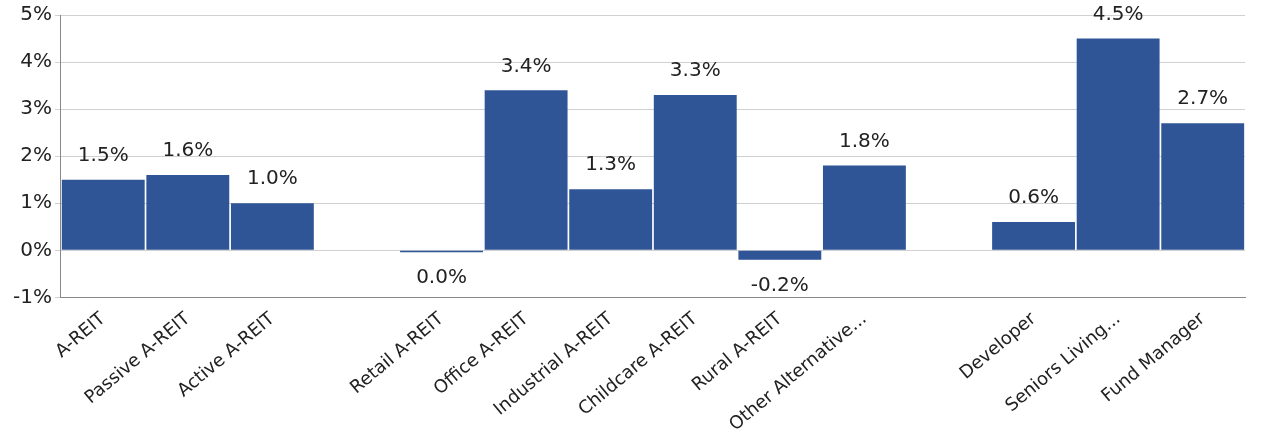  Describe the element at coordinates (695, 69) in the screenshot. I see `data-label: 3.3%` at that location.